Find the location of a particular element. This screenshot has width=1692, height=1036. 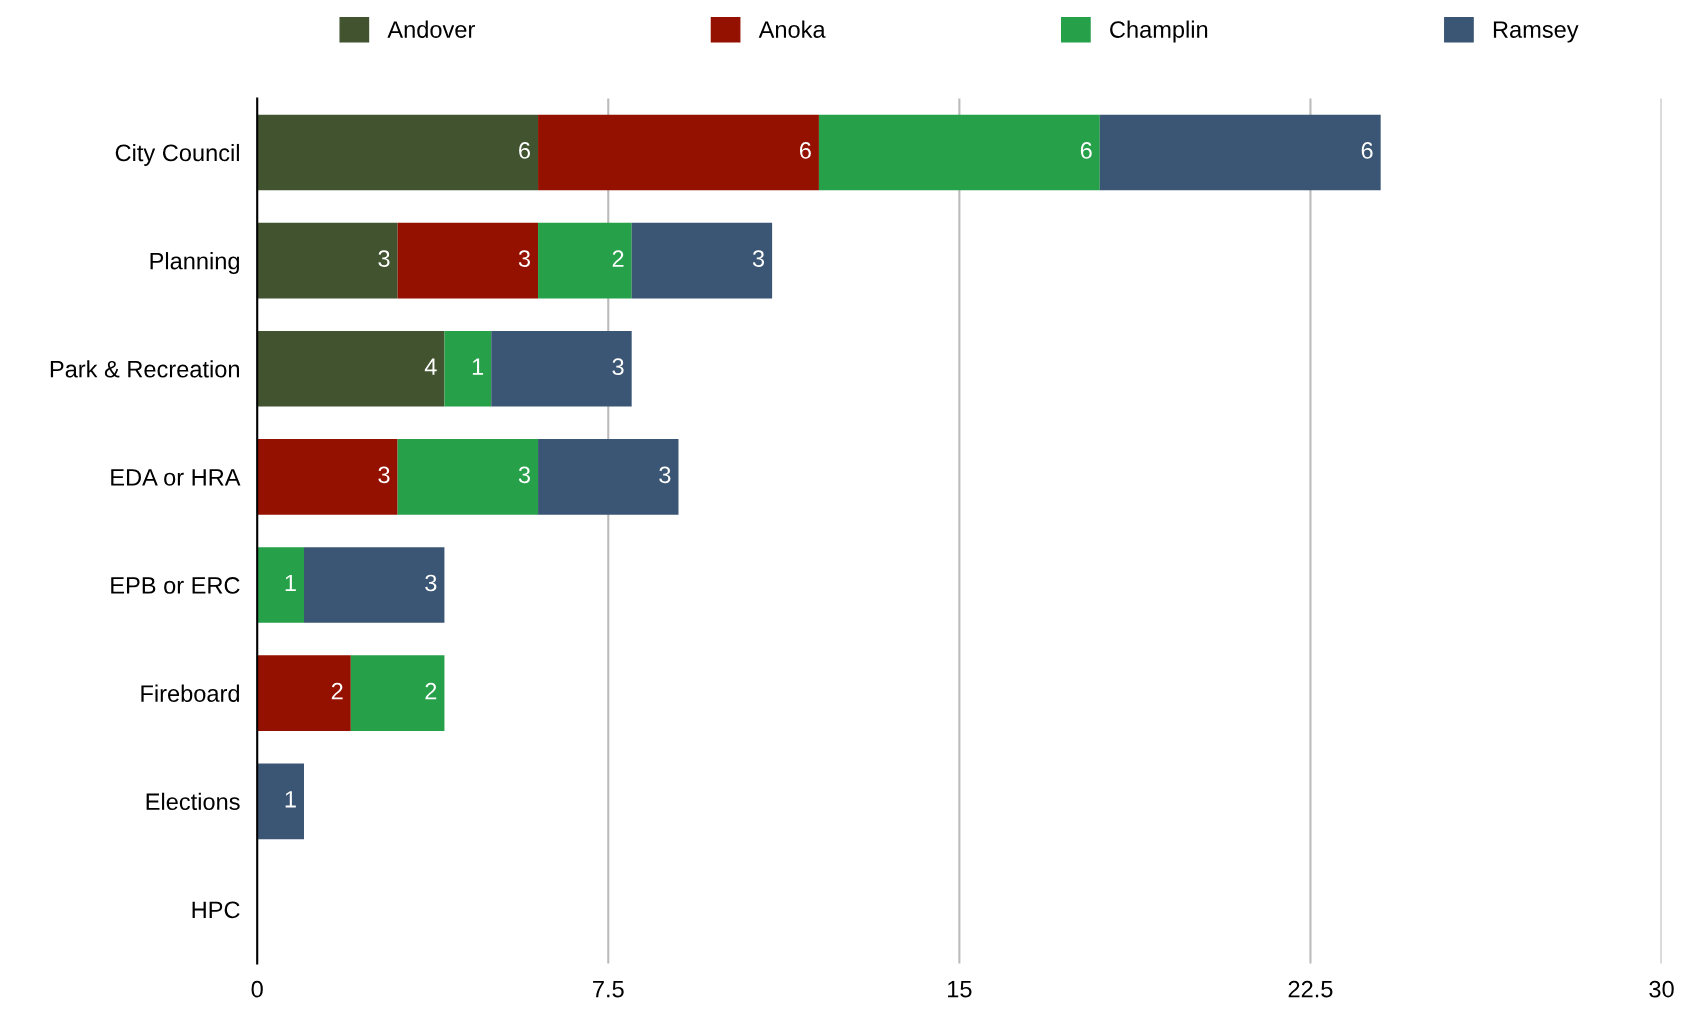

y-tick-label: Elections is located at coordinates (193, 801).